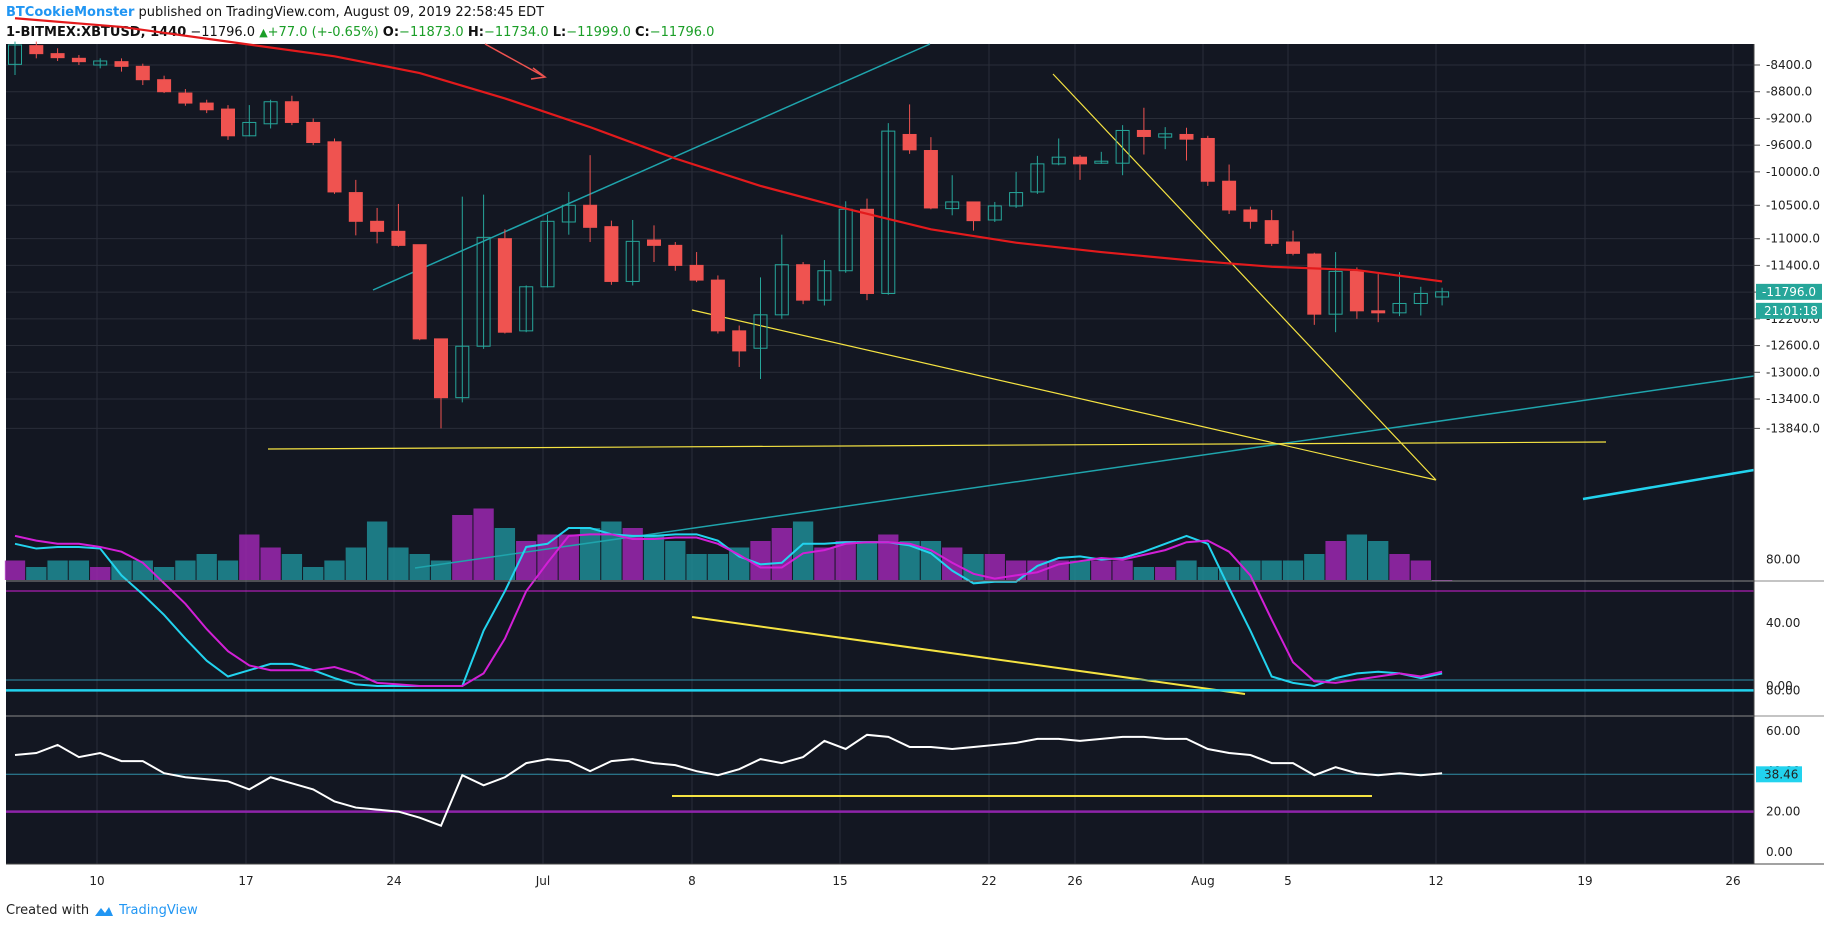  I want to click on open-label: O:, so click(391, 32).